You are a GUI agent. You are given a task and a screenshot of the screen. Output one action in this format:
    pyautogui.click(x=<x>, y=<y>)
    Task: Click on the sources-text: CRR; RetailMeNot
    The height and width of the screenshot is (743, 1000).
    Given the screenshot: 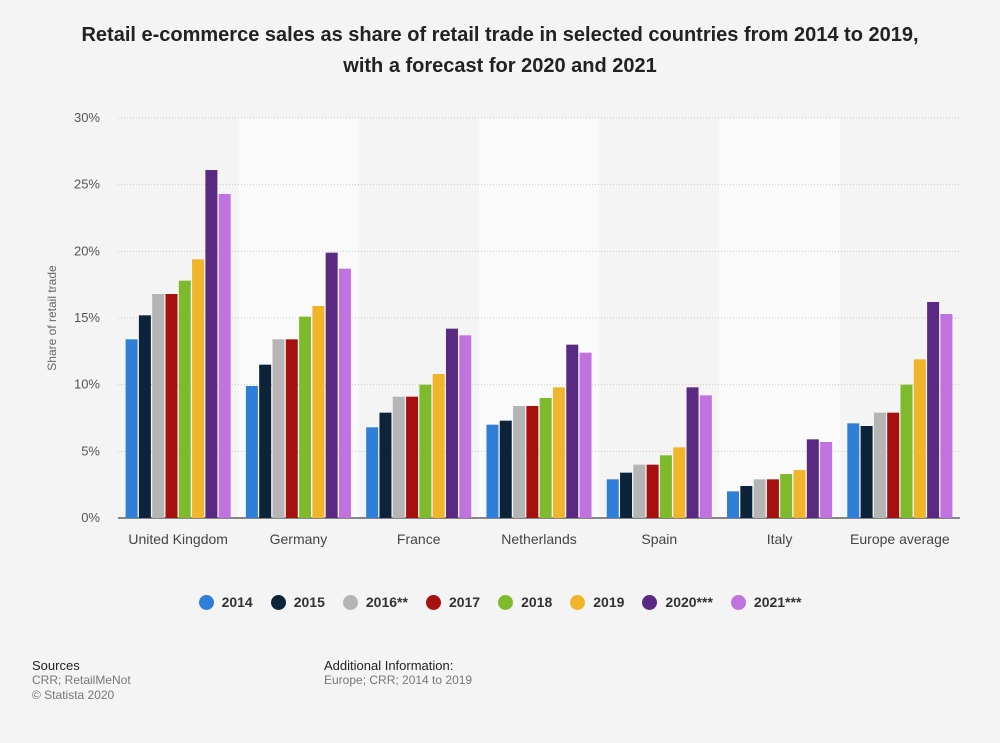 What is the action you would take?
    pyautogui.click(x=81, y=680)
    